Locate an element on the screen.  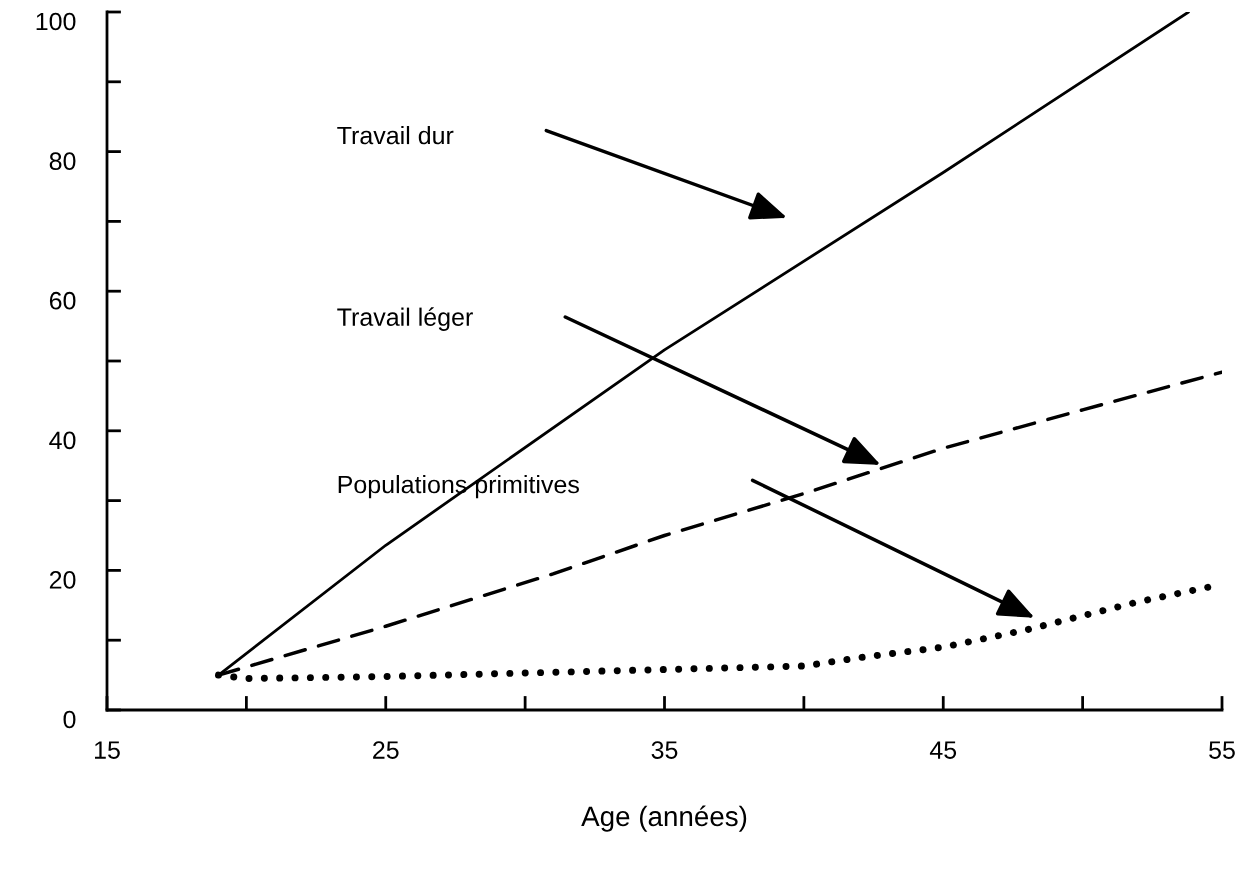
y-tick-label: 100 is located at coordinates (56, 21).